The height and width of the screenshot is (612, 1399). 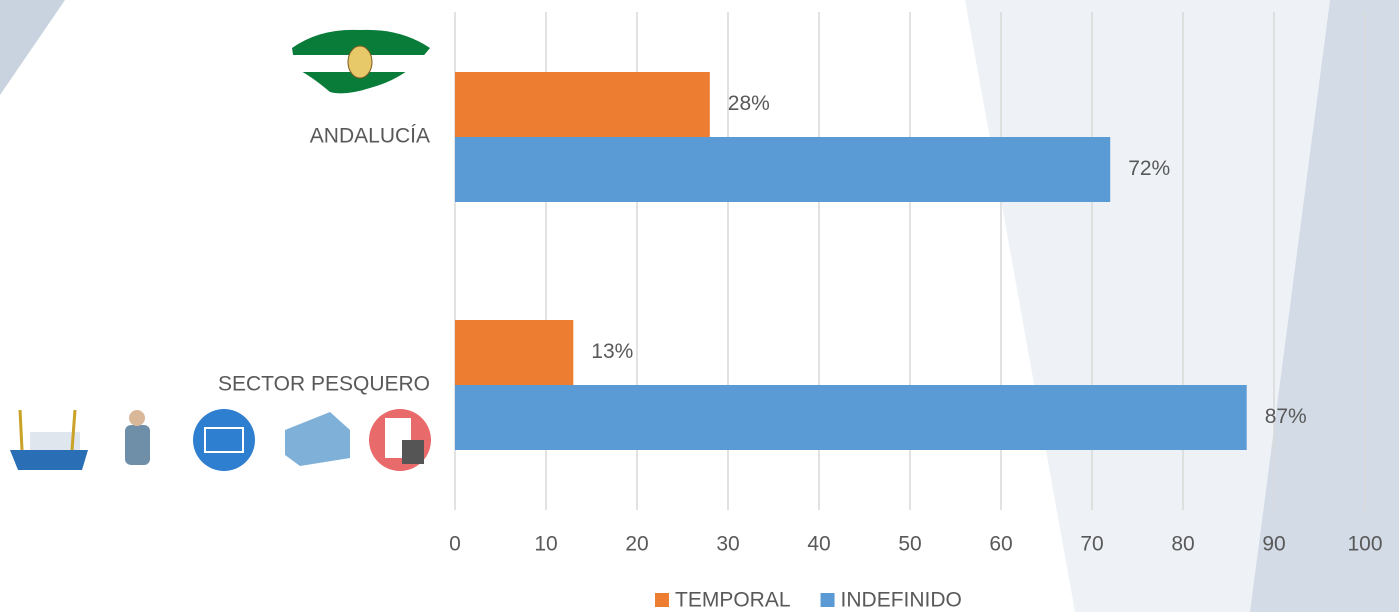 I want to click on x-tick-label: 10, so click(x=545, y=544).